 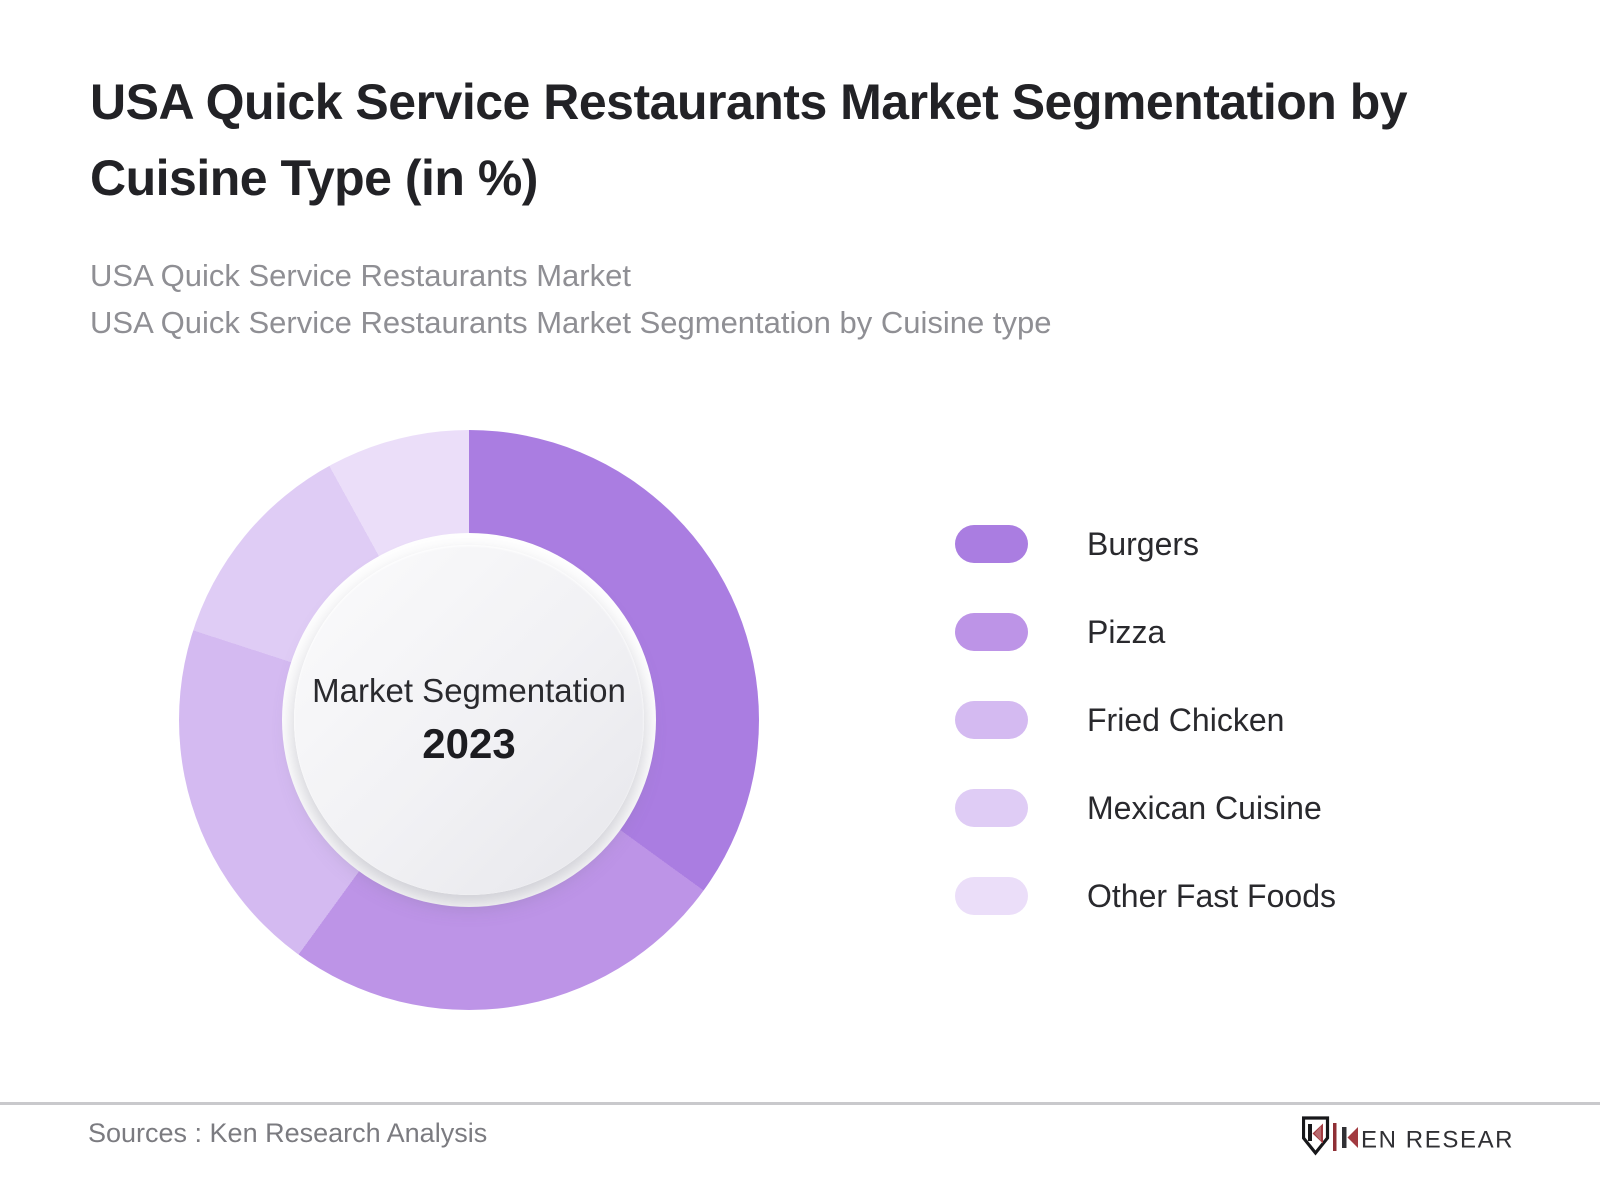 I want to click on legend-item-other-fast-foods: Other Fast Foods, so click(x=1145, y=896).